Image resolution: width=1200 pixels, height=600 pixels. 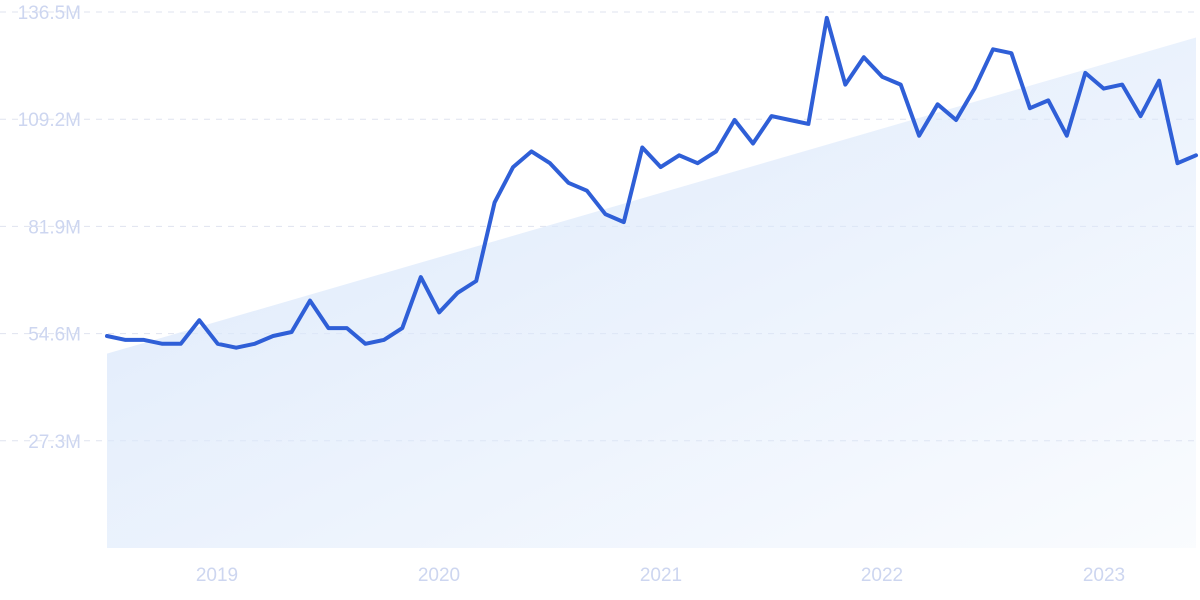 I want to click on x-tick-label: 2021, so click(x=661, y=575).